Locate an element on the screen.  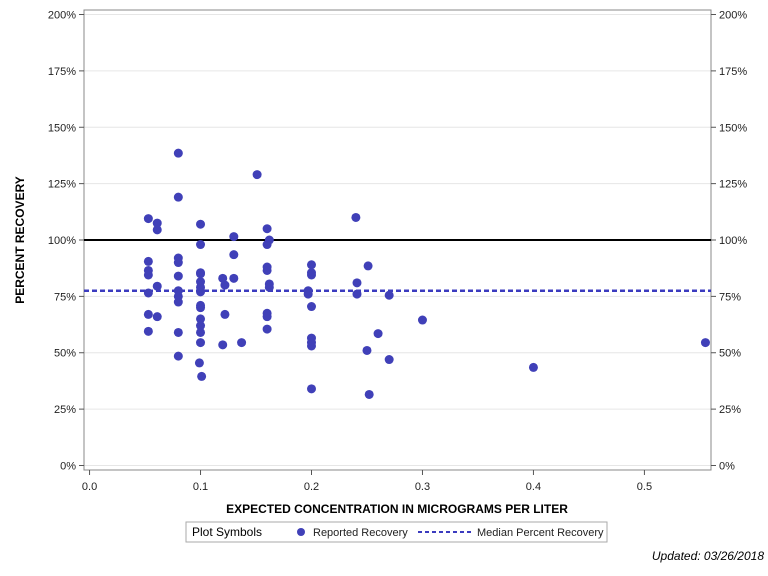
reference-lines is located at coordinates (397, 265).